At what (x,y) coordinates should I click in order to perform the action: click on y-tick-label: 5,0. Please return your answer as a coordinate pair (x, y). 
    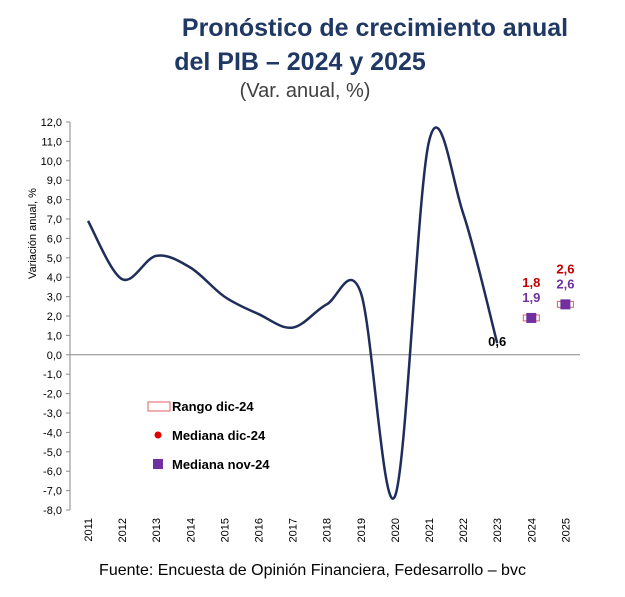
    Looking at the image, I should click on (54, 259).